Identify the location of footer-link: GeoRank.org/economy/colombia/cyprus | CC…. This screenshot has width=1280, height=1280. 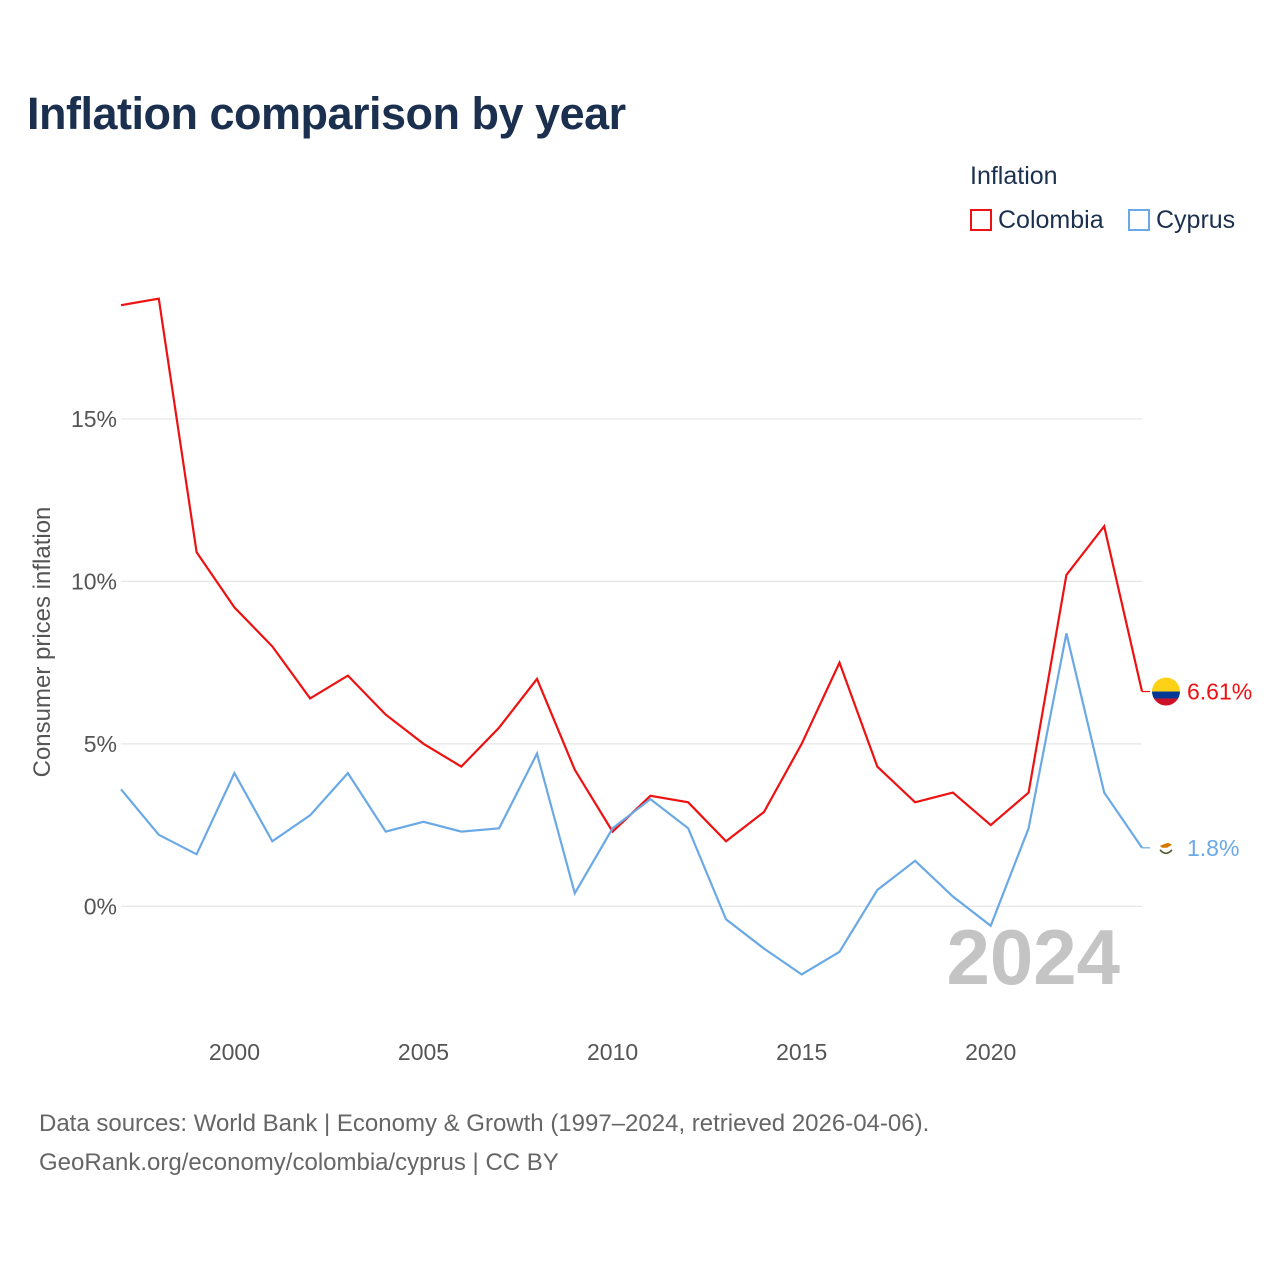
(299, 1162).